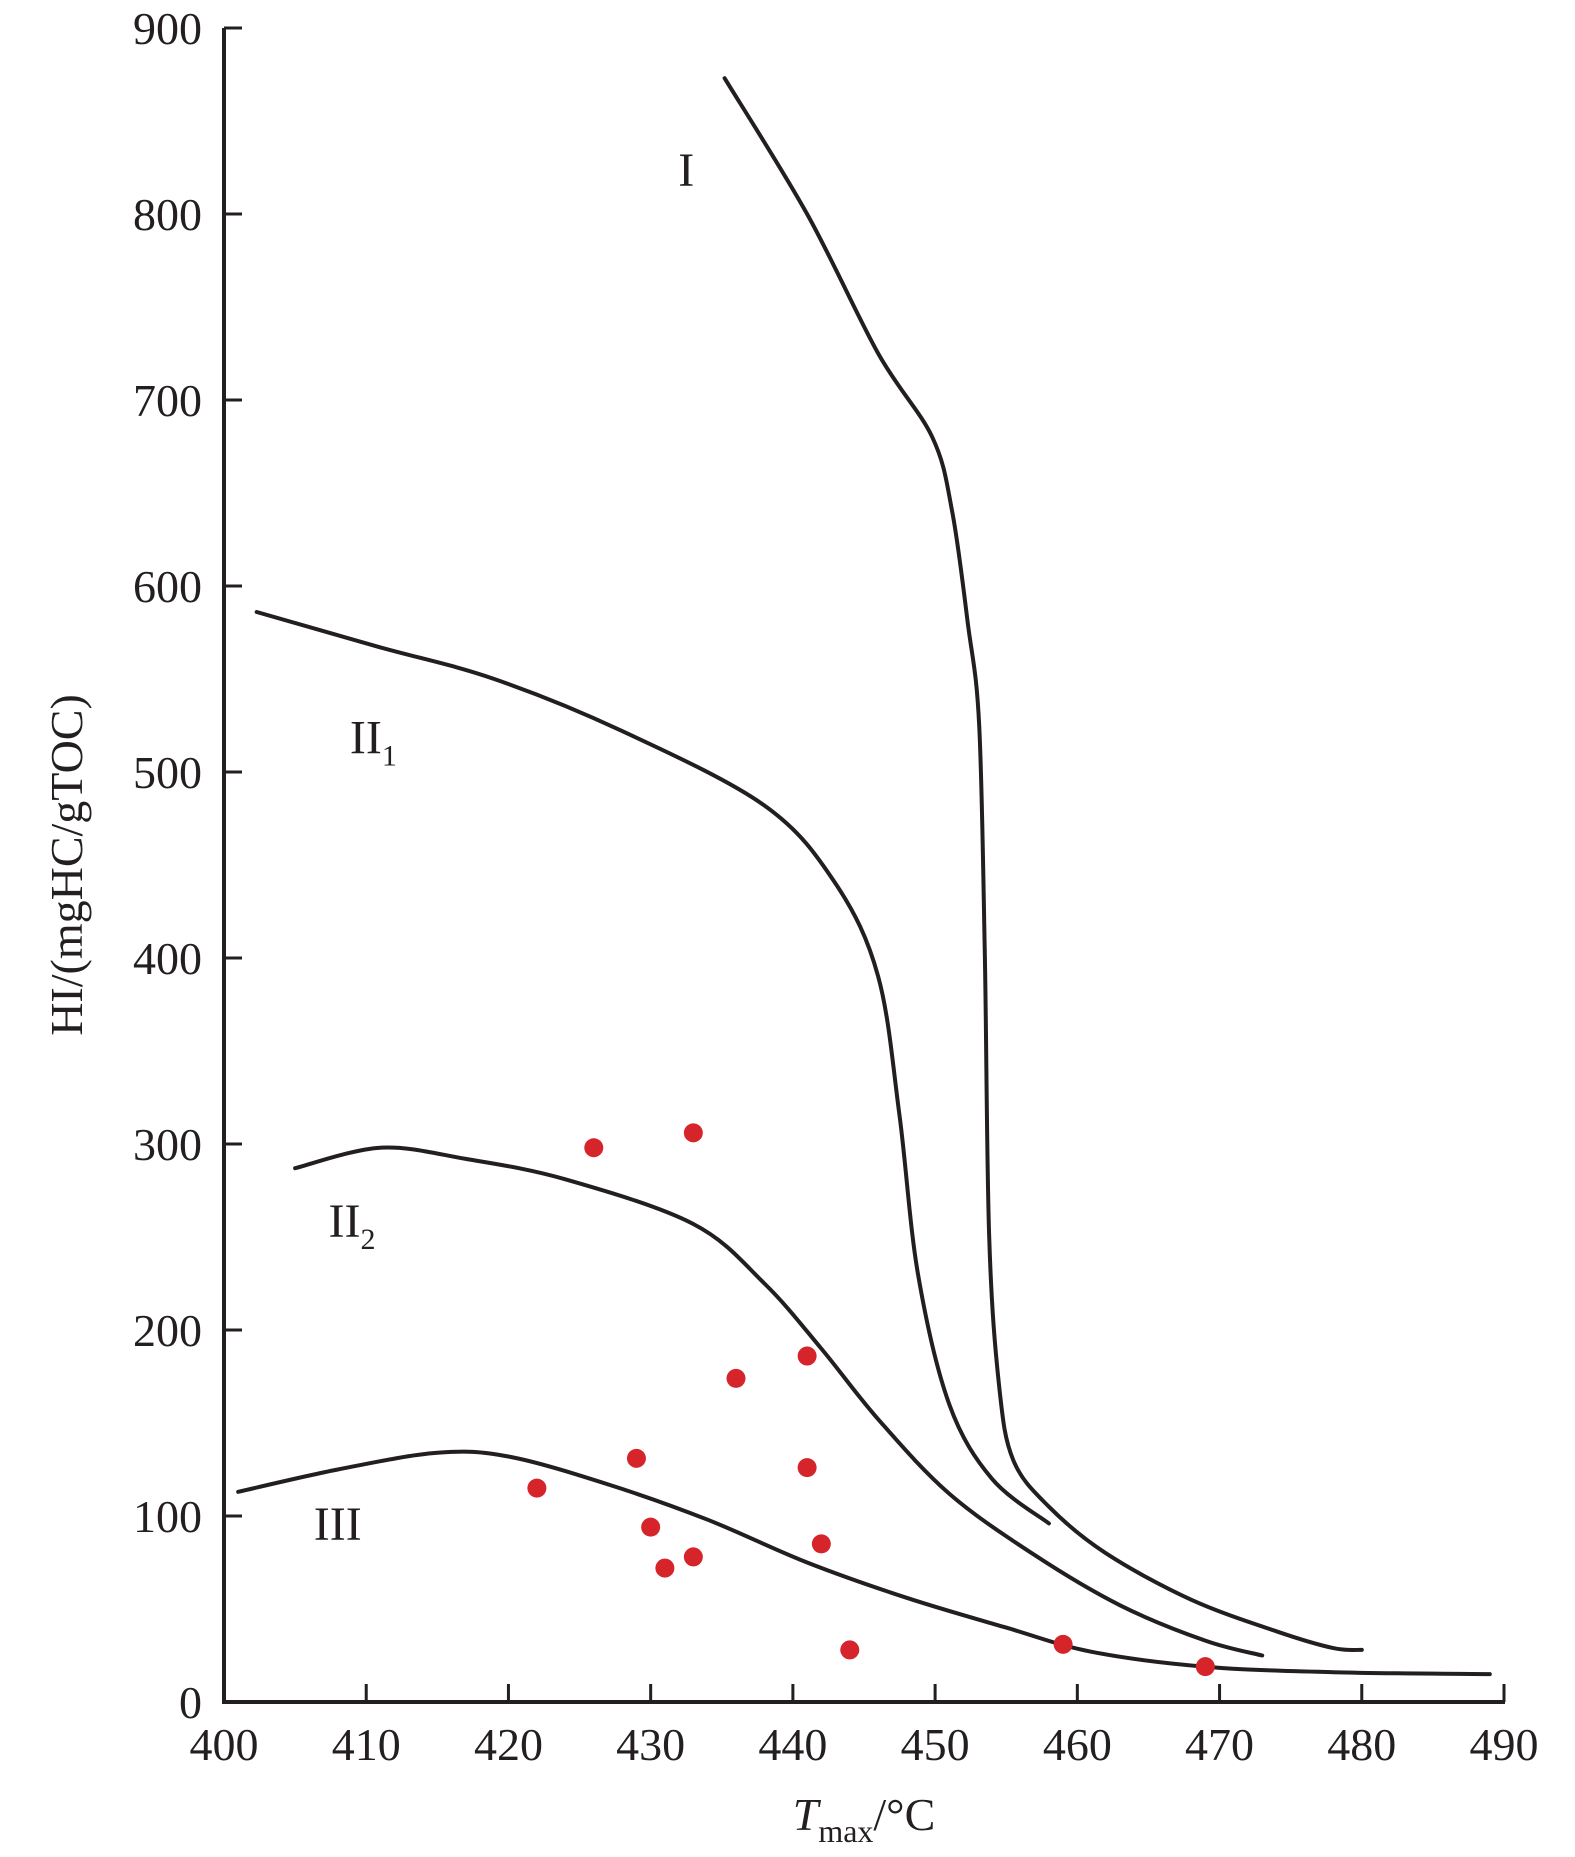 The image size is (1575, 1857). What do you see at coordinates (366, 1744) in the screenshot?
I see `x-tick-label-410: 410` at bounding box center [366, 1744].